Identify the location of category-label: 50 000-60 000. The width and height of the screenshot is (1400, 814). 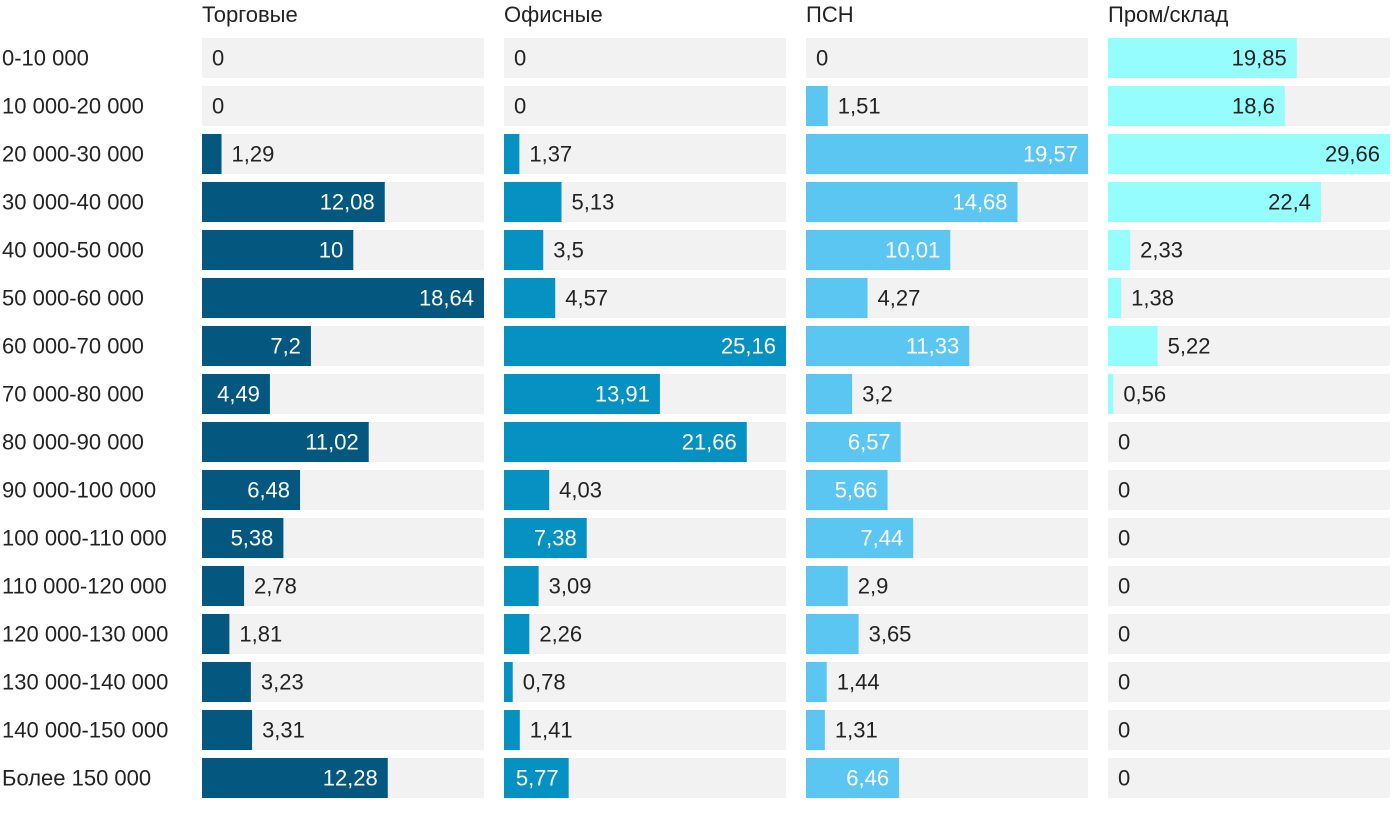
(73, 298).